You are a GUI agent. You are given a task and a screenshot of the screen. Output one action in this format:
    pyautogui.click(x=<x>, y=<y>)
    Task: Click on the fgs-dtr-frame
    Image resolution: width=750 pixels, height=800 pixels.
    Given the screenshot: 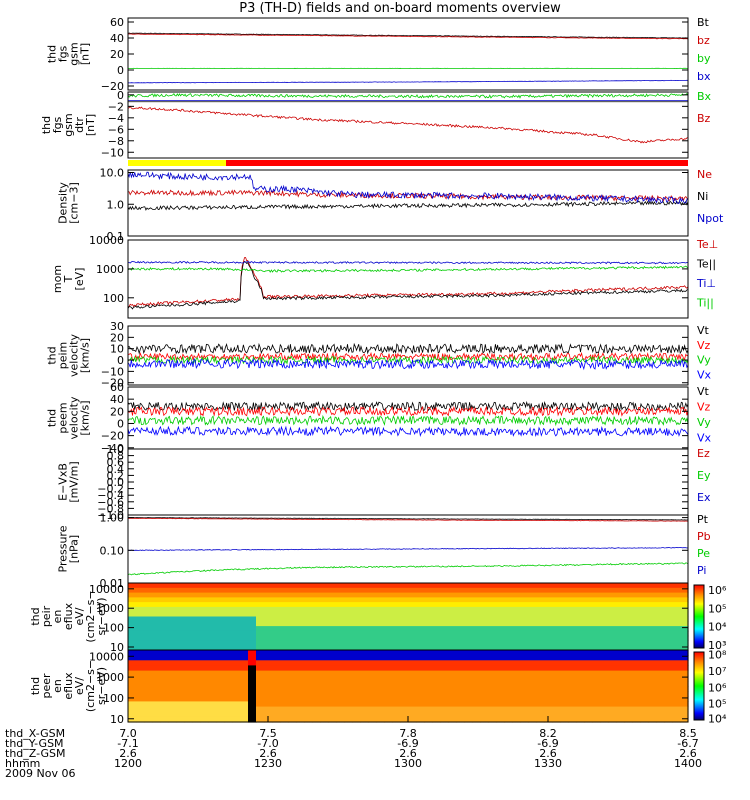 What is the action you would take?
    pyautogui.click(x=408, y=125)
    